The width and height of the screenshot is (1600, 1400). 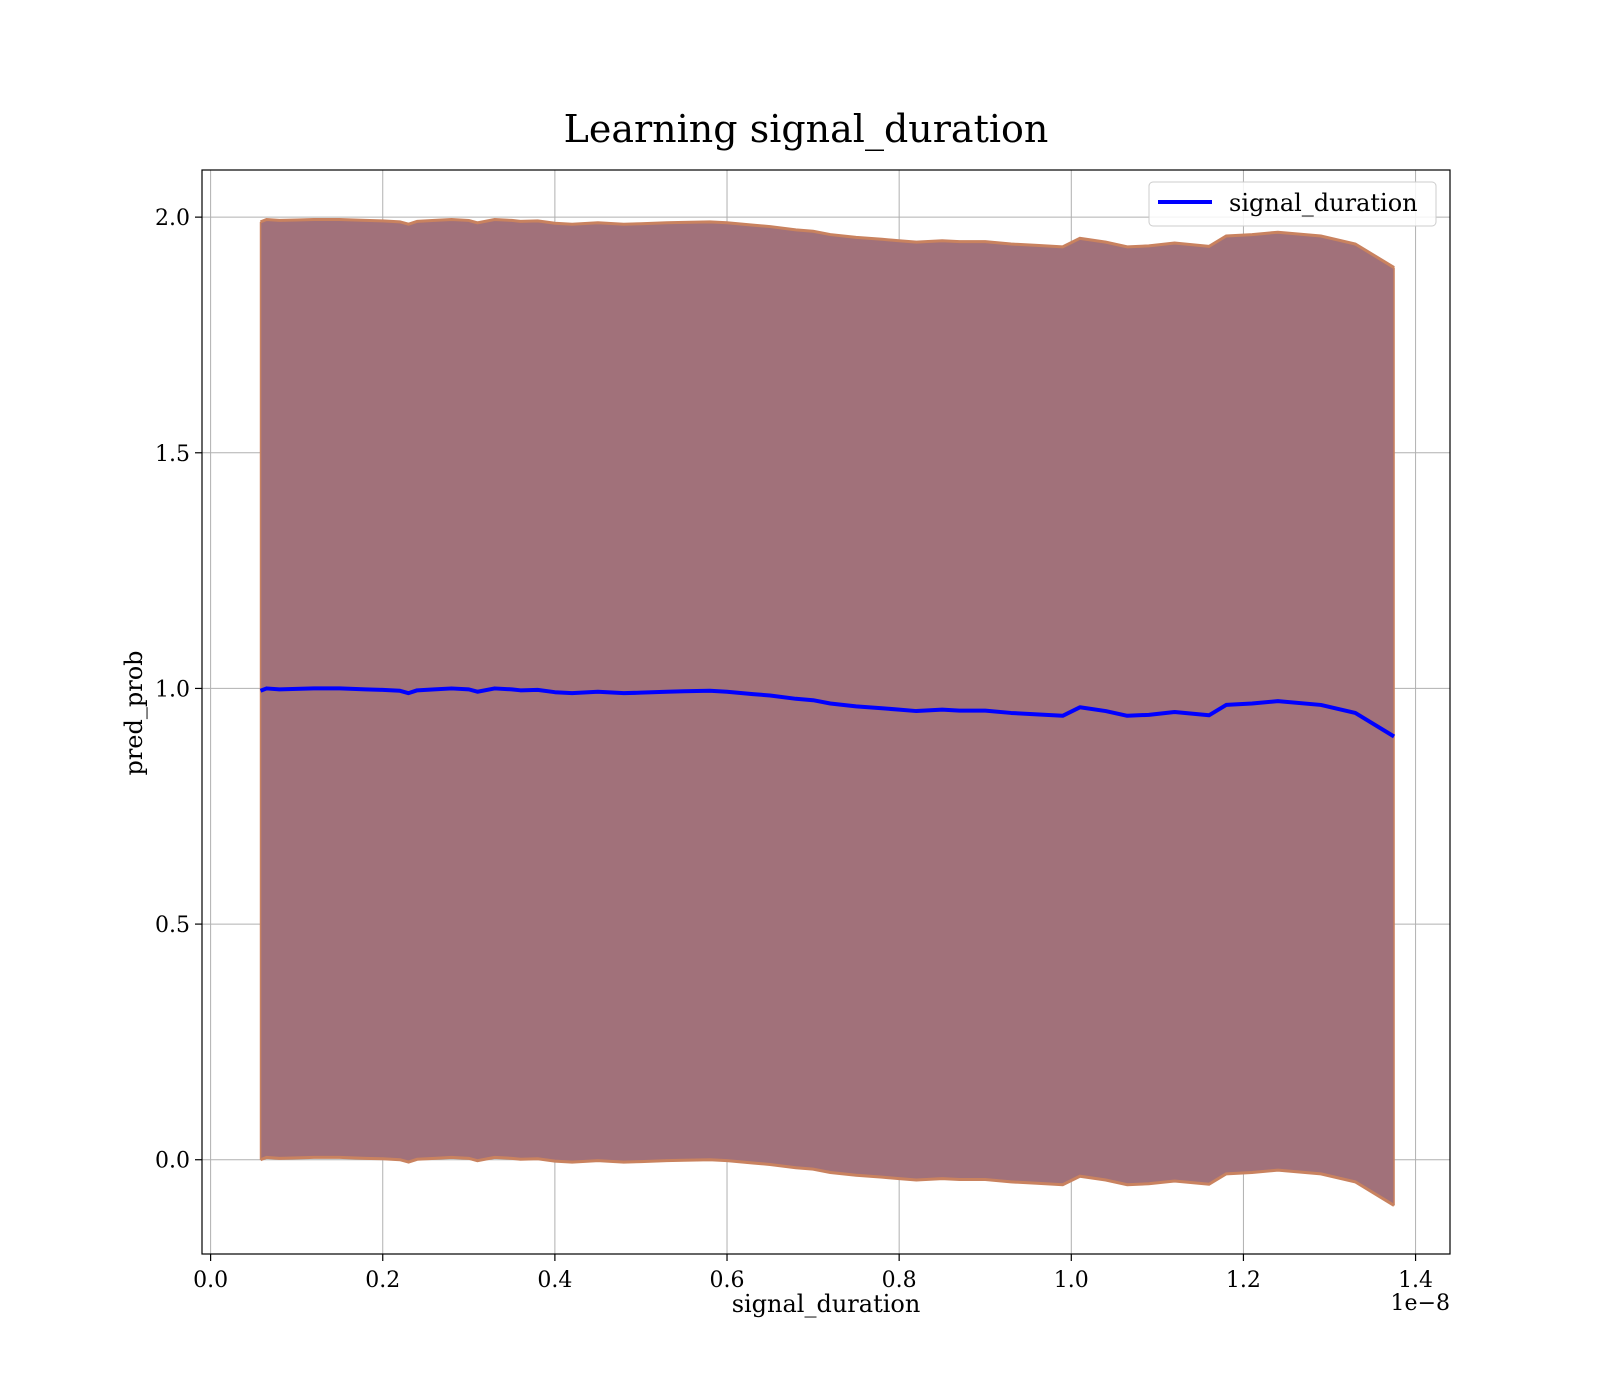 I want to click on band-upper-edge, so click(x=827, y=243).